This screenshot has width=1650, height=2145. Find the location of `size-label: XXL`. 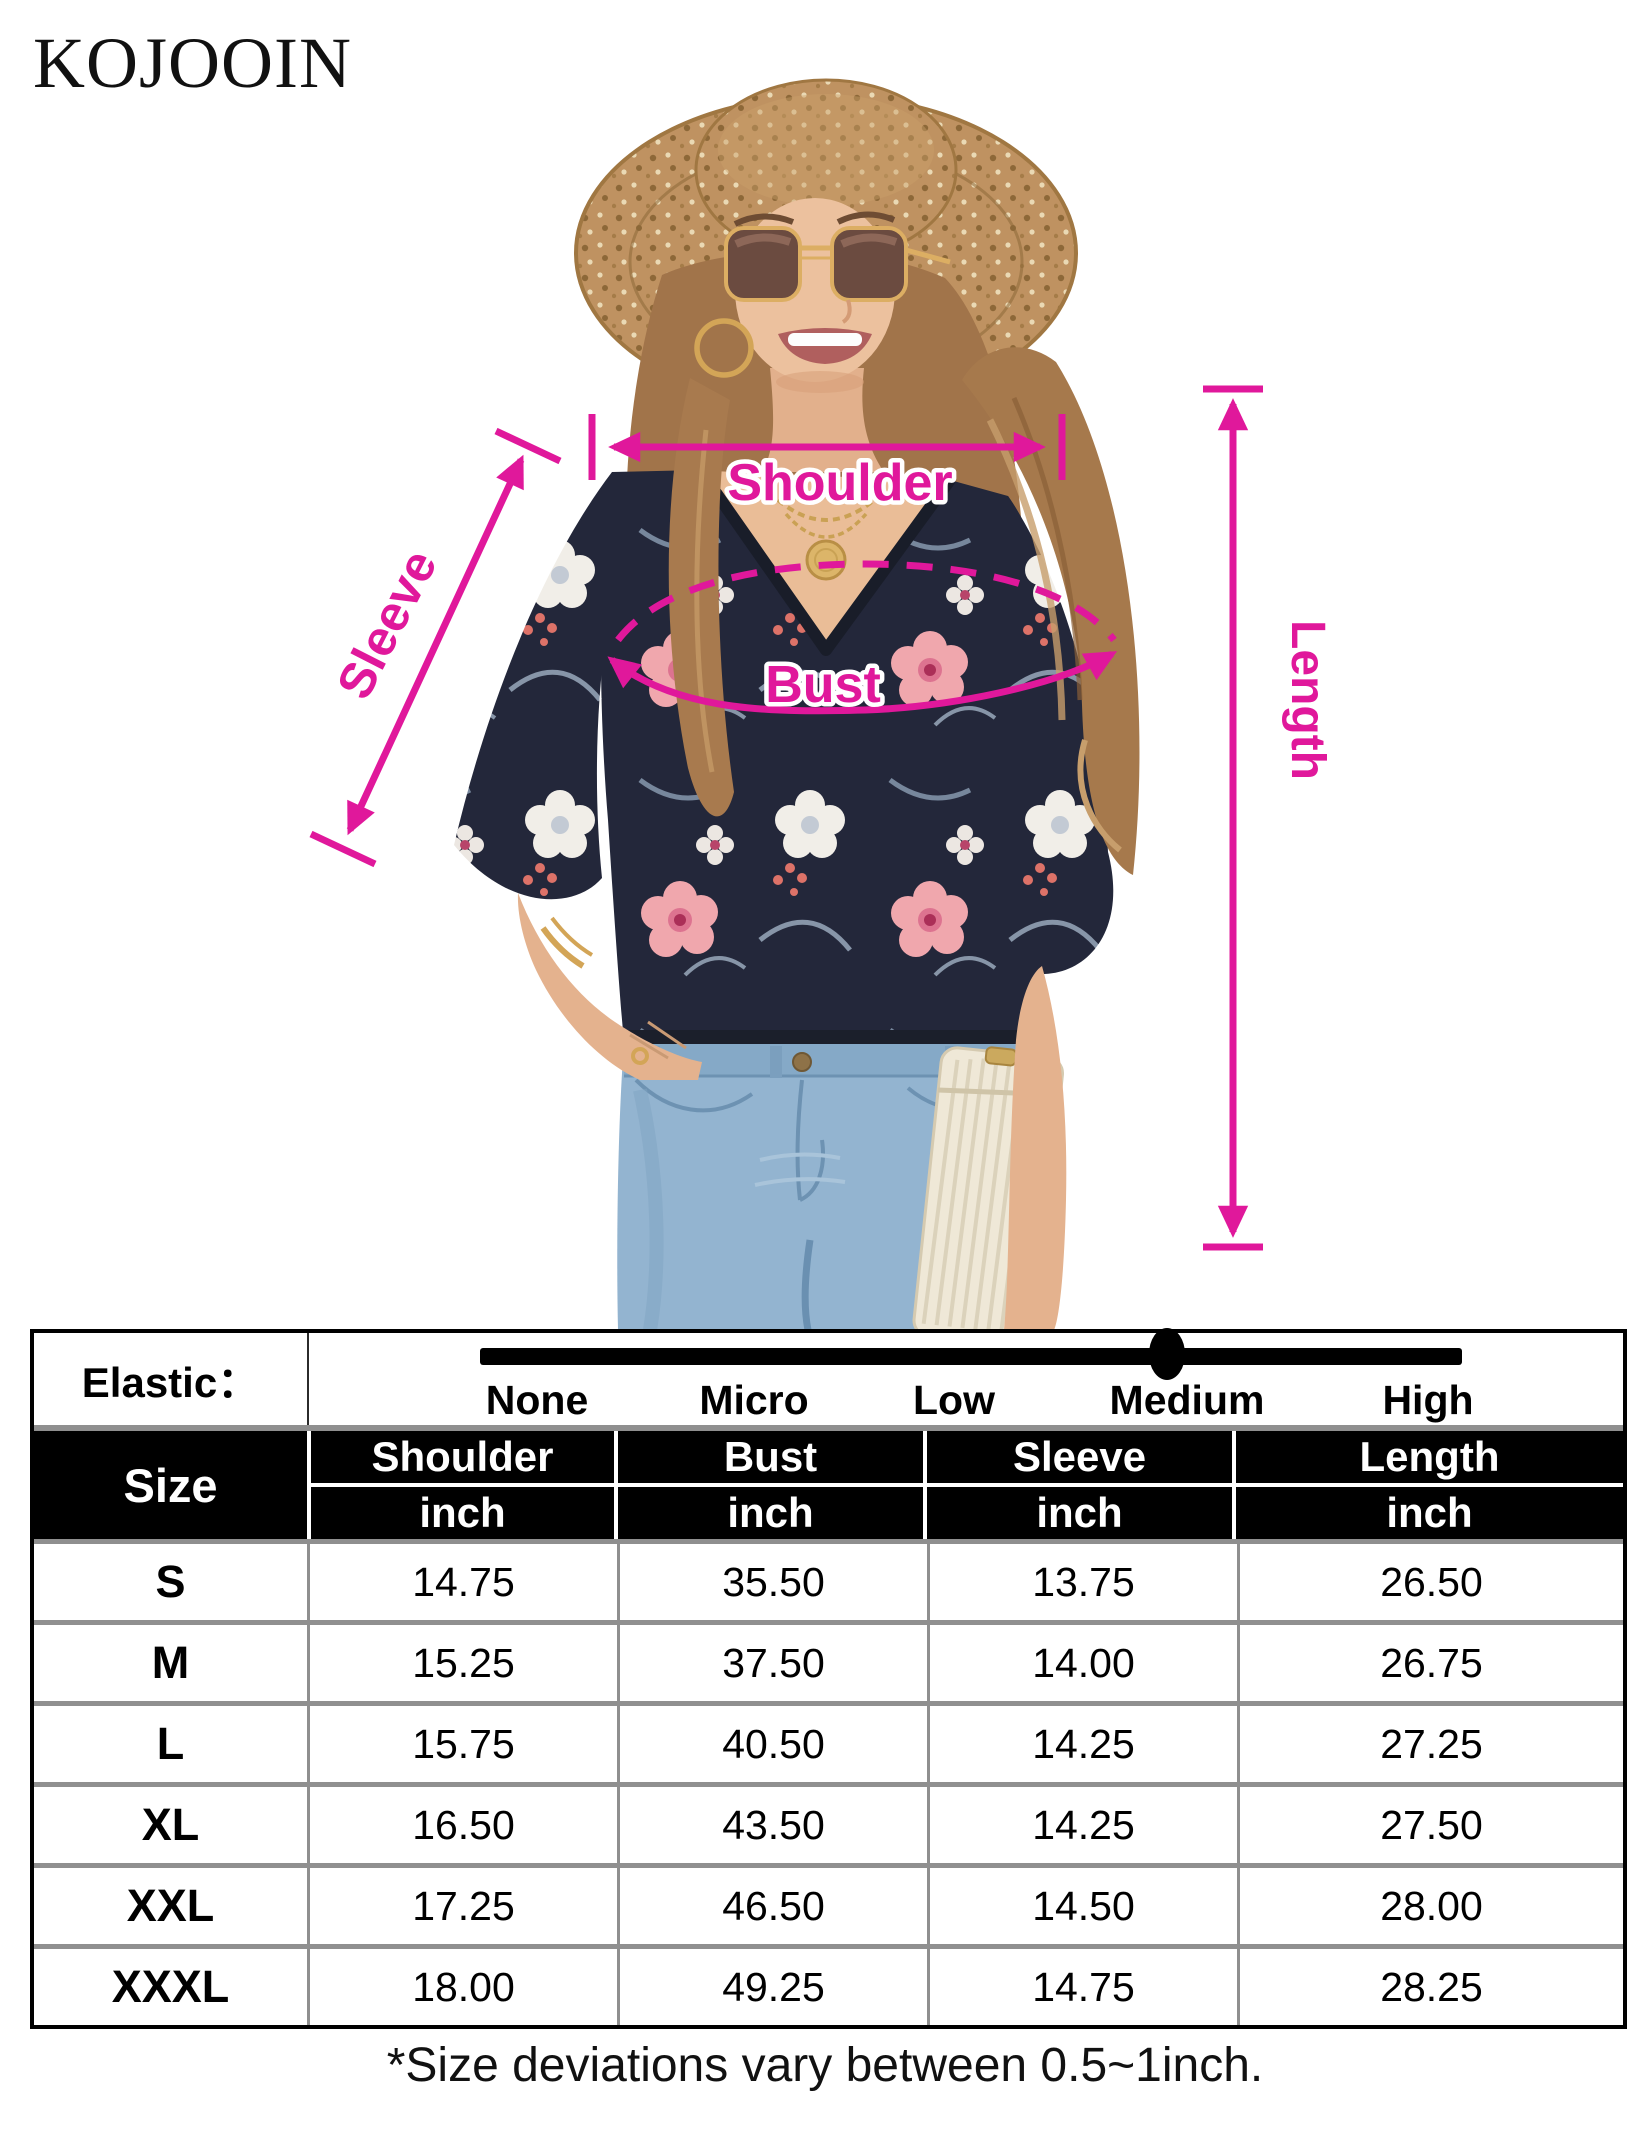

size-label: XXL is located at coordinates (170, 1905).